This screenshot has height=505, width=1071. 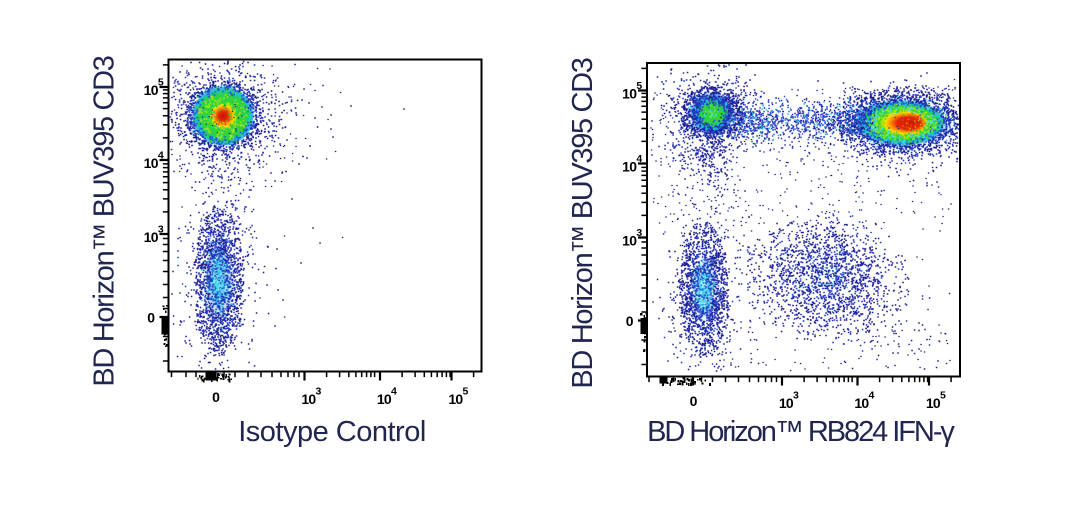 I want to click on svg-text: BD Horizon™ RB824 IFN-γ, so click(x=801, y=432).